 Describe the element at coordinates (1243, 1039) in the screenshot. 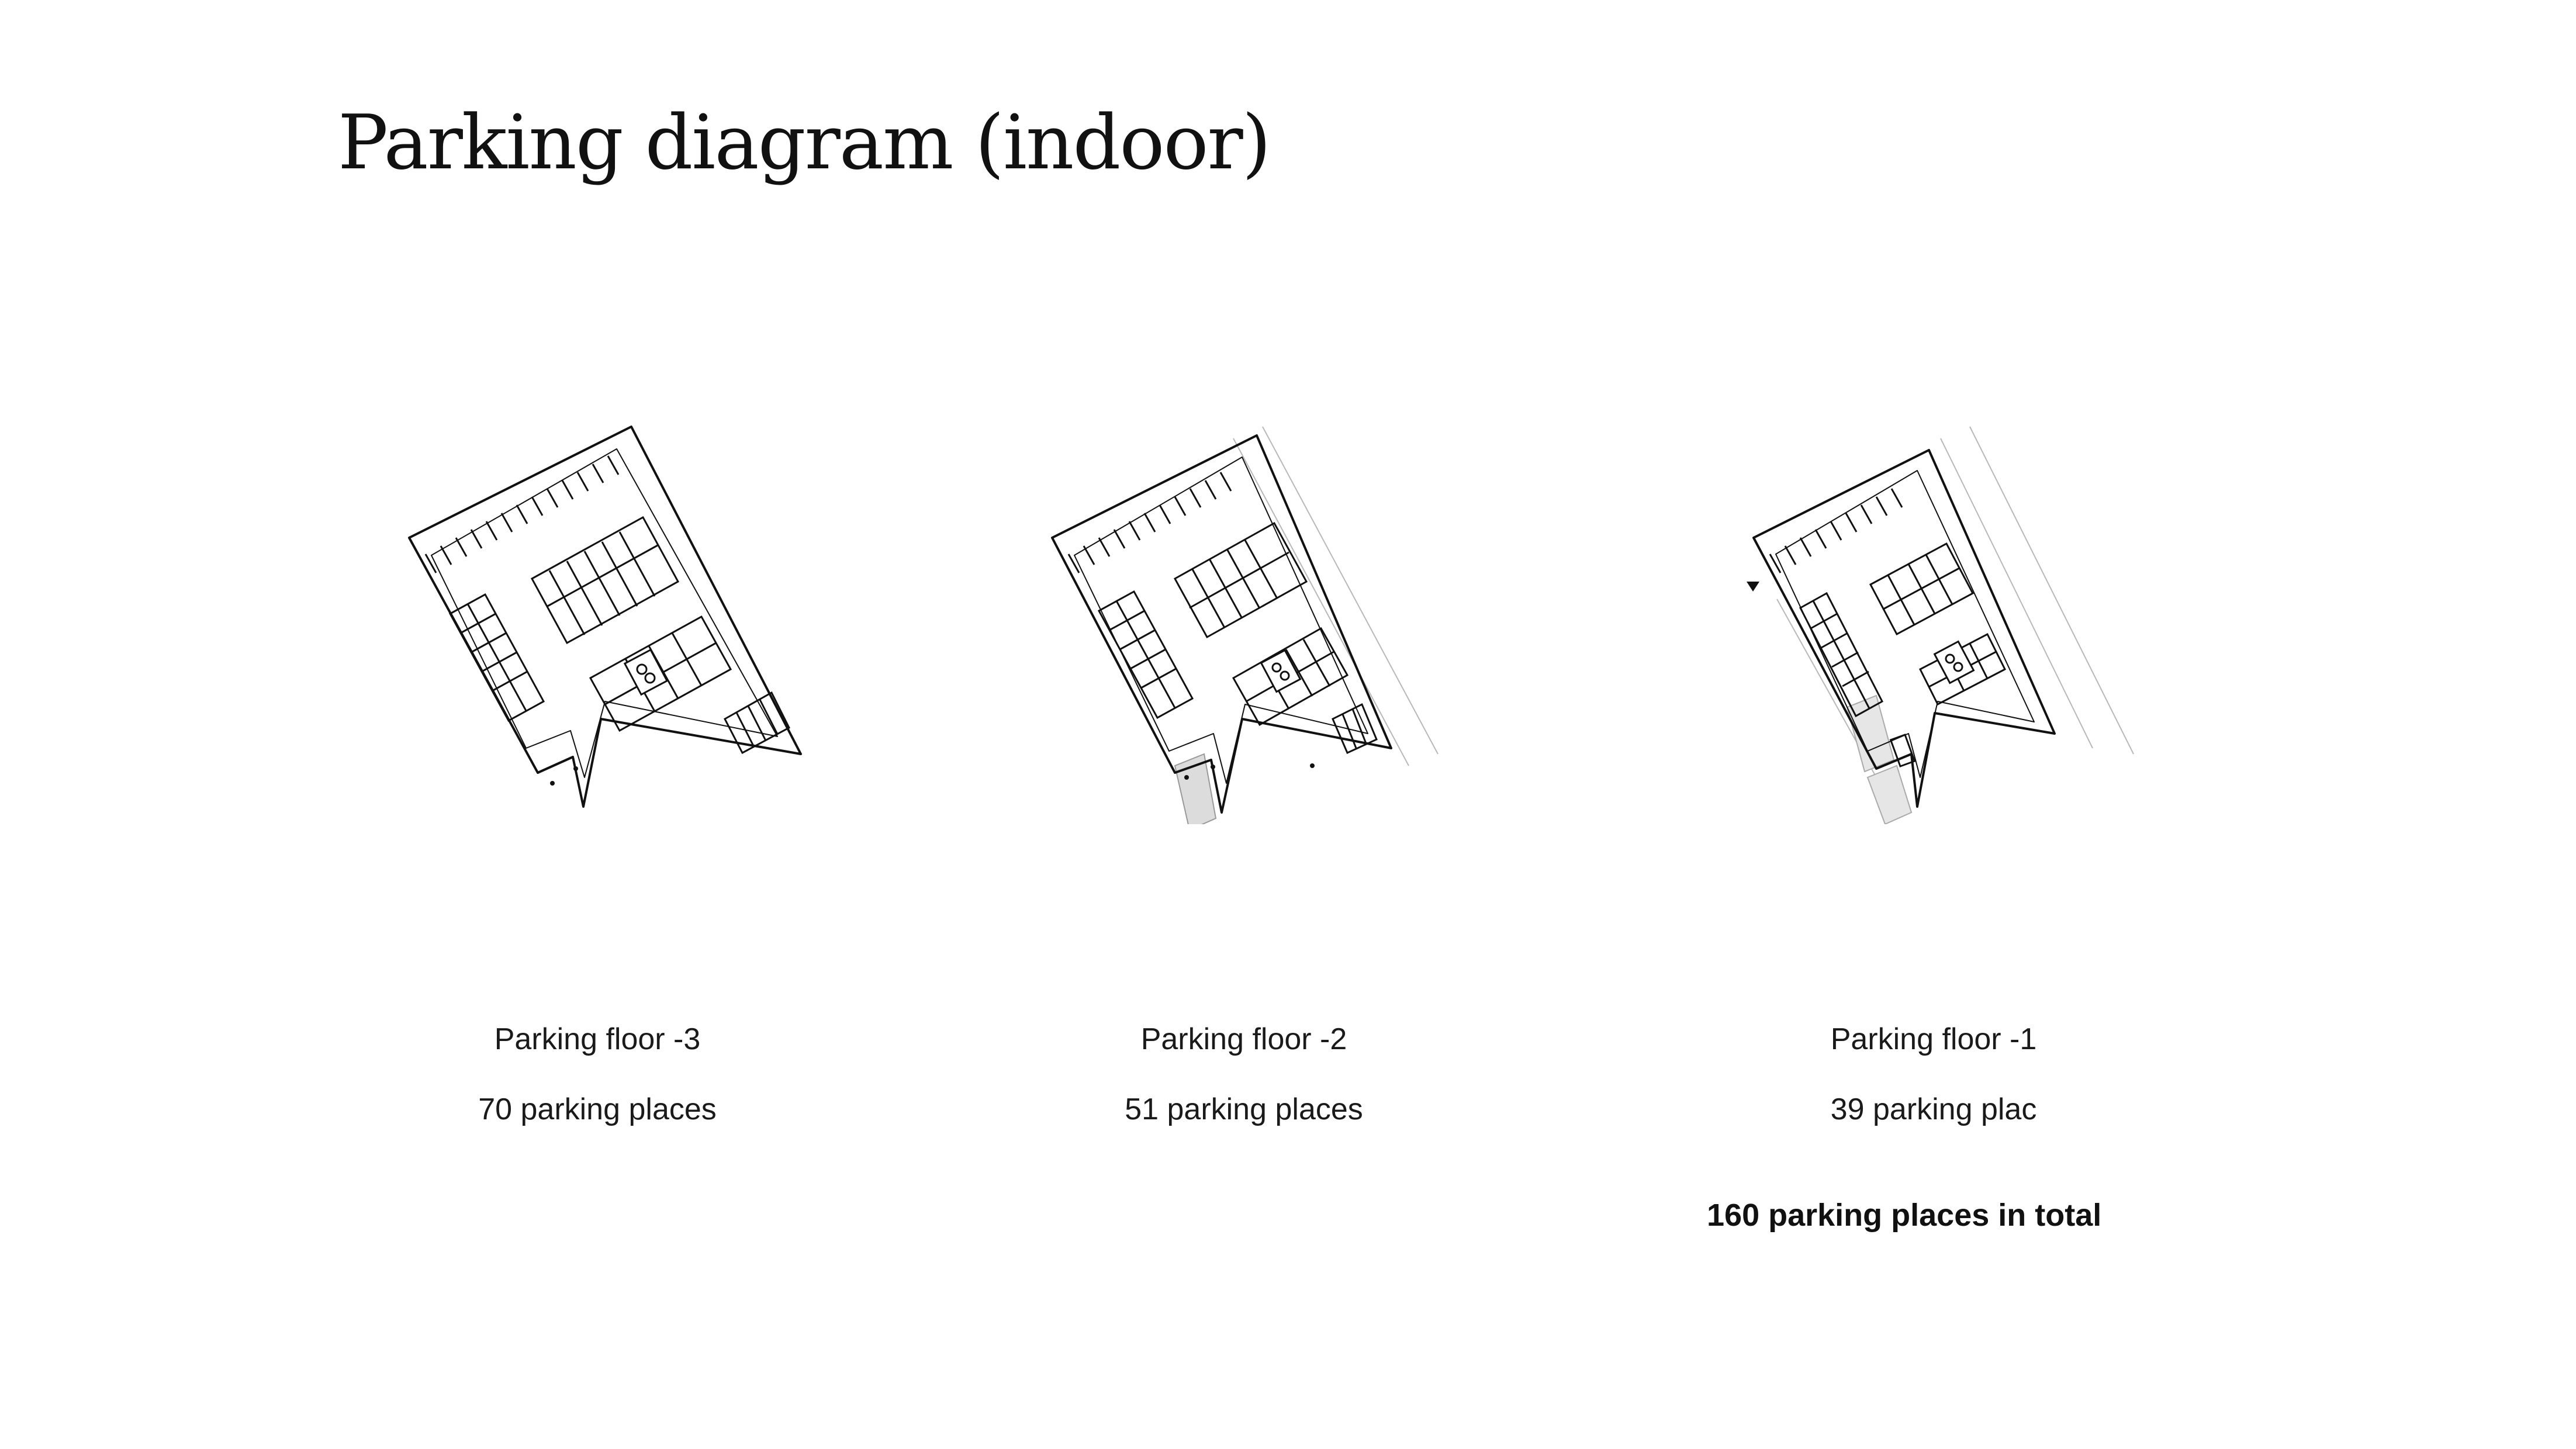

I see `floor-minus-2-label: Parking floor -2` at that location.